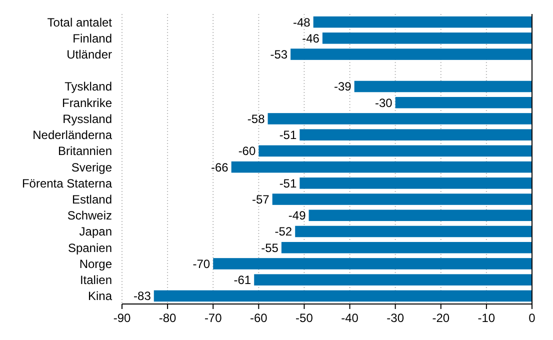  What do you see at coordinates (96, 280) in the screenshot?
I see `y-tick-label: Italien` at bounding box center [96, 280].